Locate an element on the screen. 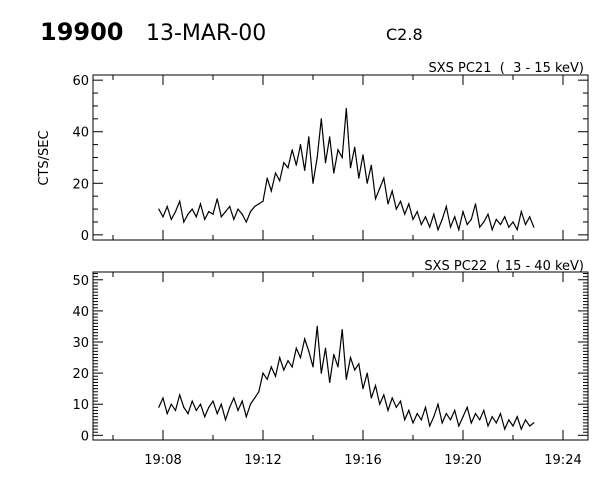 Image resolution: width=600 pixels, height=480 pixels. x-tick-label: 19:08 is located at coordinates (162, 460).